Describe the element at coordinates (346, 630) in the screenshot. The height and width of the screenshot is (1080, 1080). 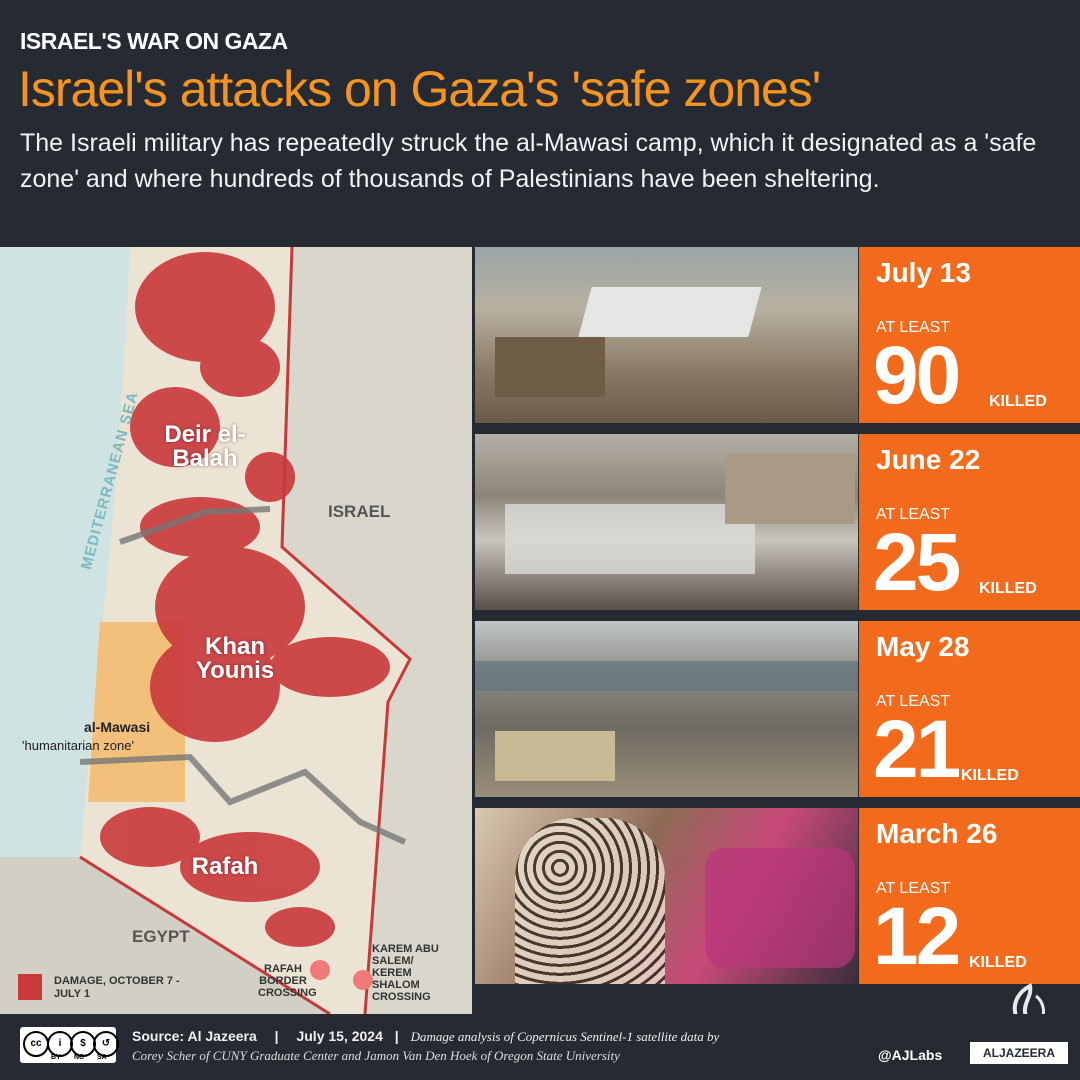
I see `gaza-border` at that location.